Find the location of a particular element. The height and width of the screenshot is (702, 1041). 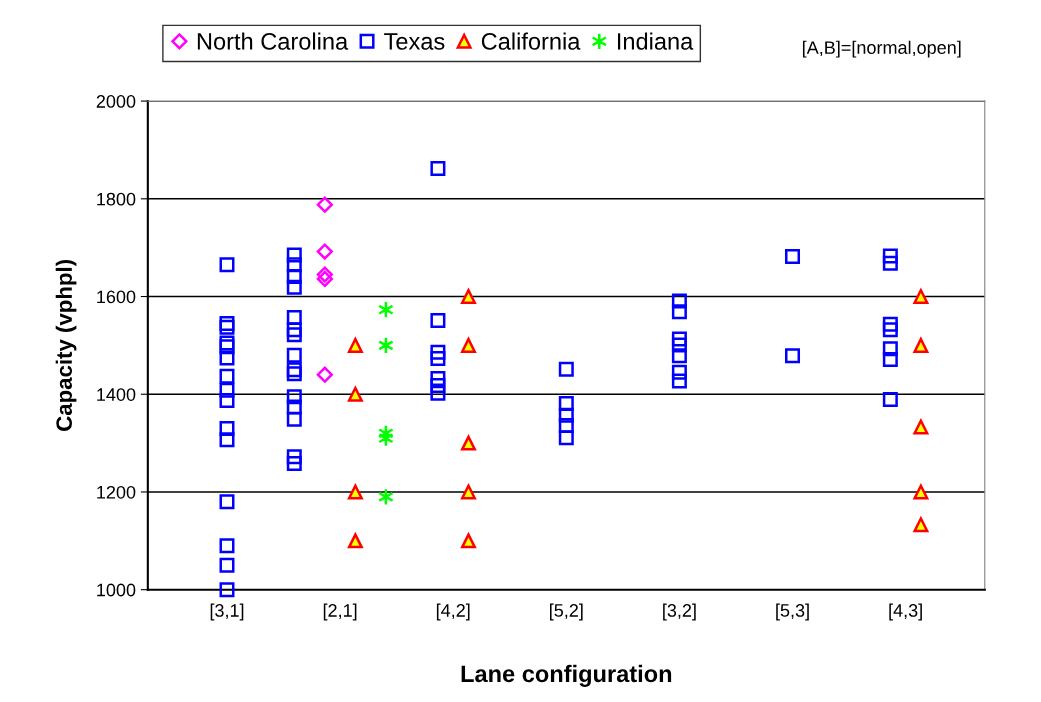

y-tick-label: 1400 is located at coordinates (116, 394).